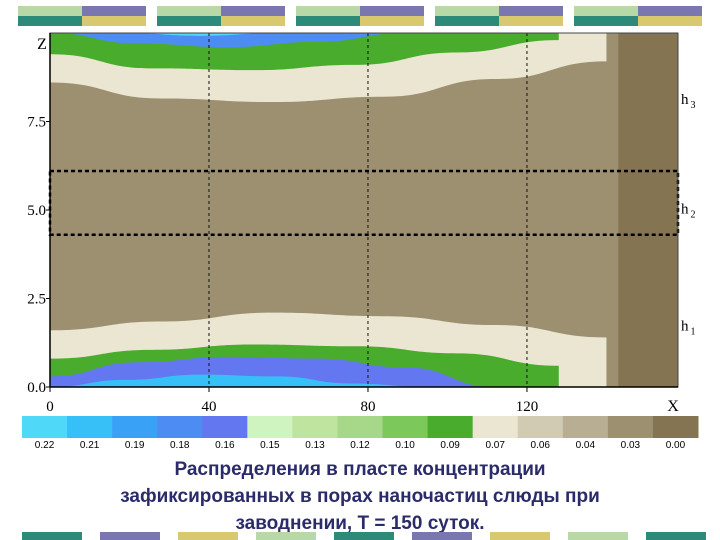 This screenshot has width=720, height=540. What do you see at coordinates (239, 380) in the screenshot?
I see `bottom-concentration-band` at bounding box center [239, 380].